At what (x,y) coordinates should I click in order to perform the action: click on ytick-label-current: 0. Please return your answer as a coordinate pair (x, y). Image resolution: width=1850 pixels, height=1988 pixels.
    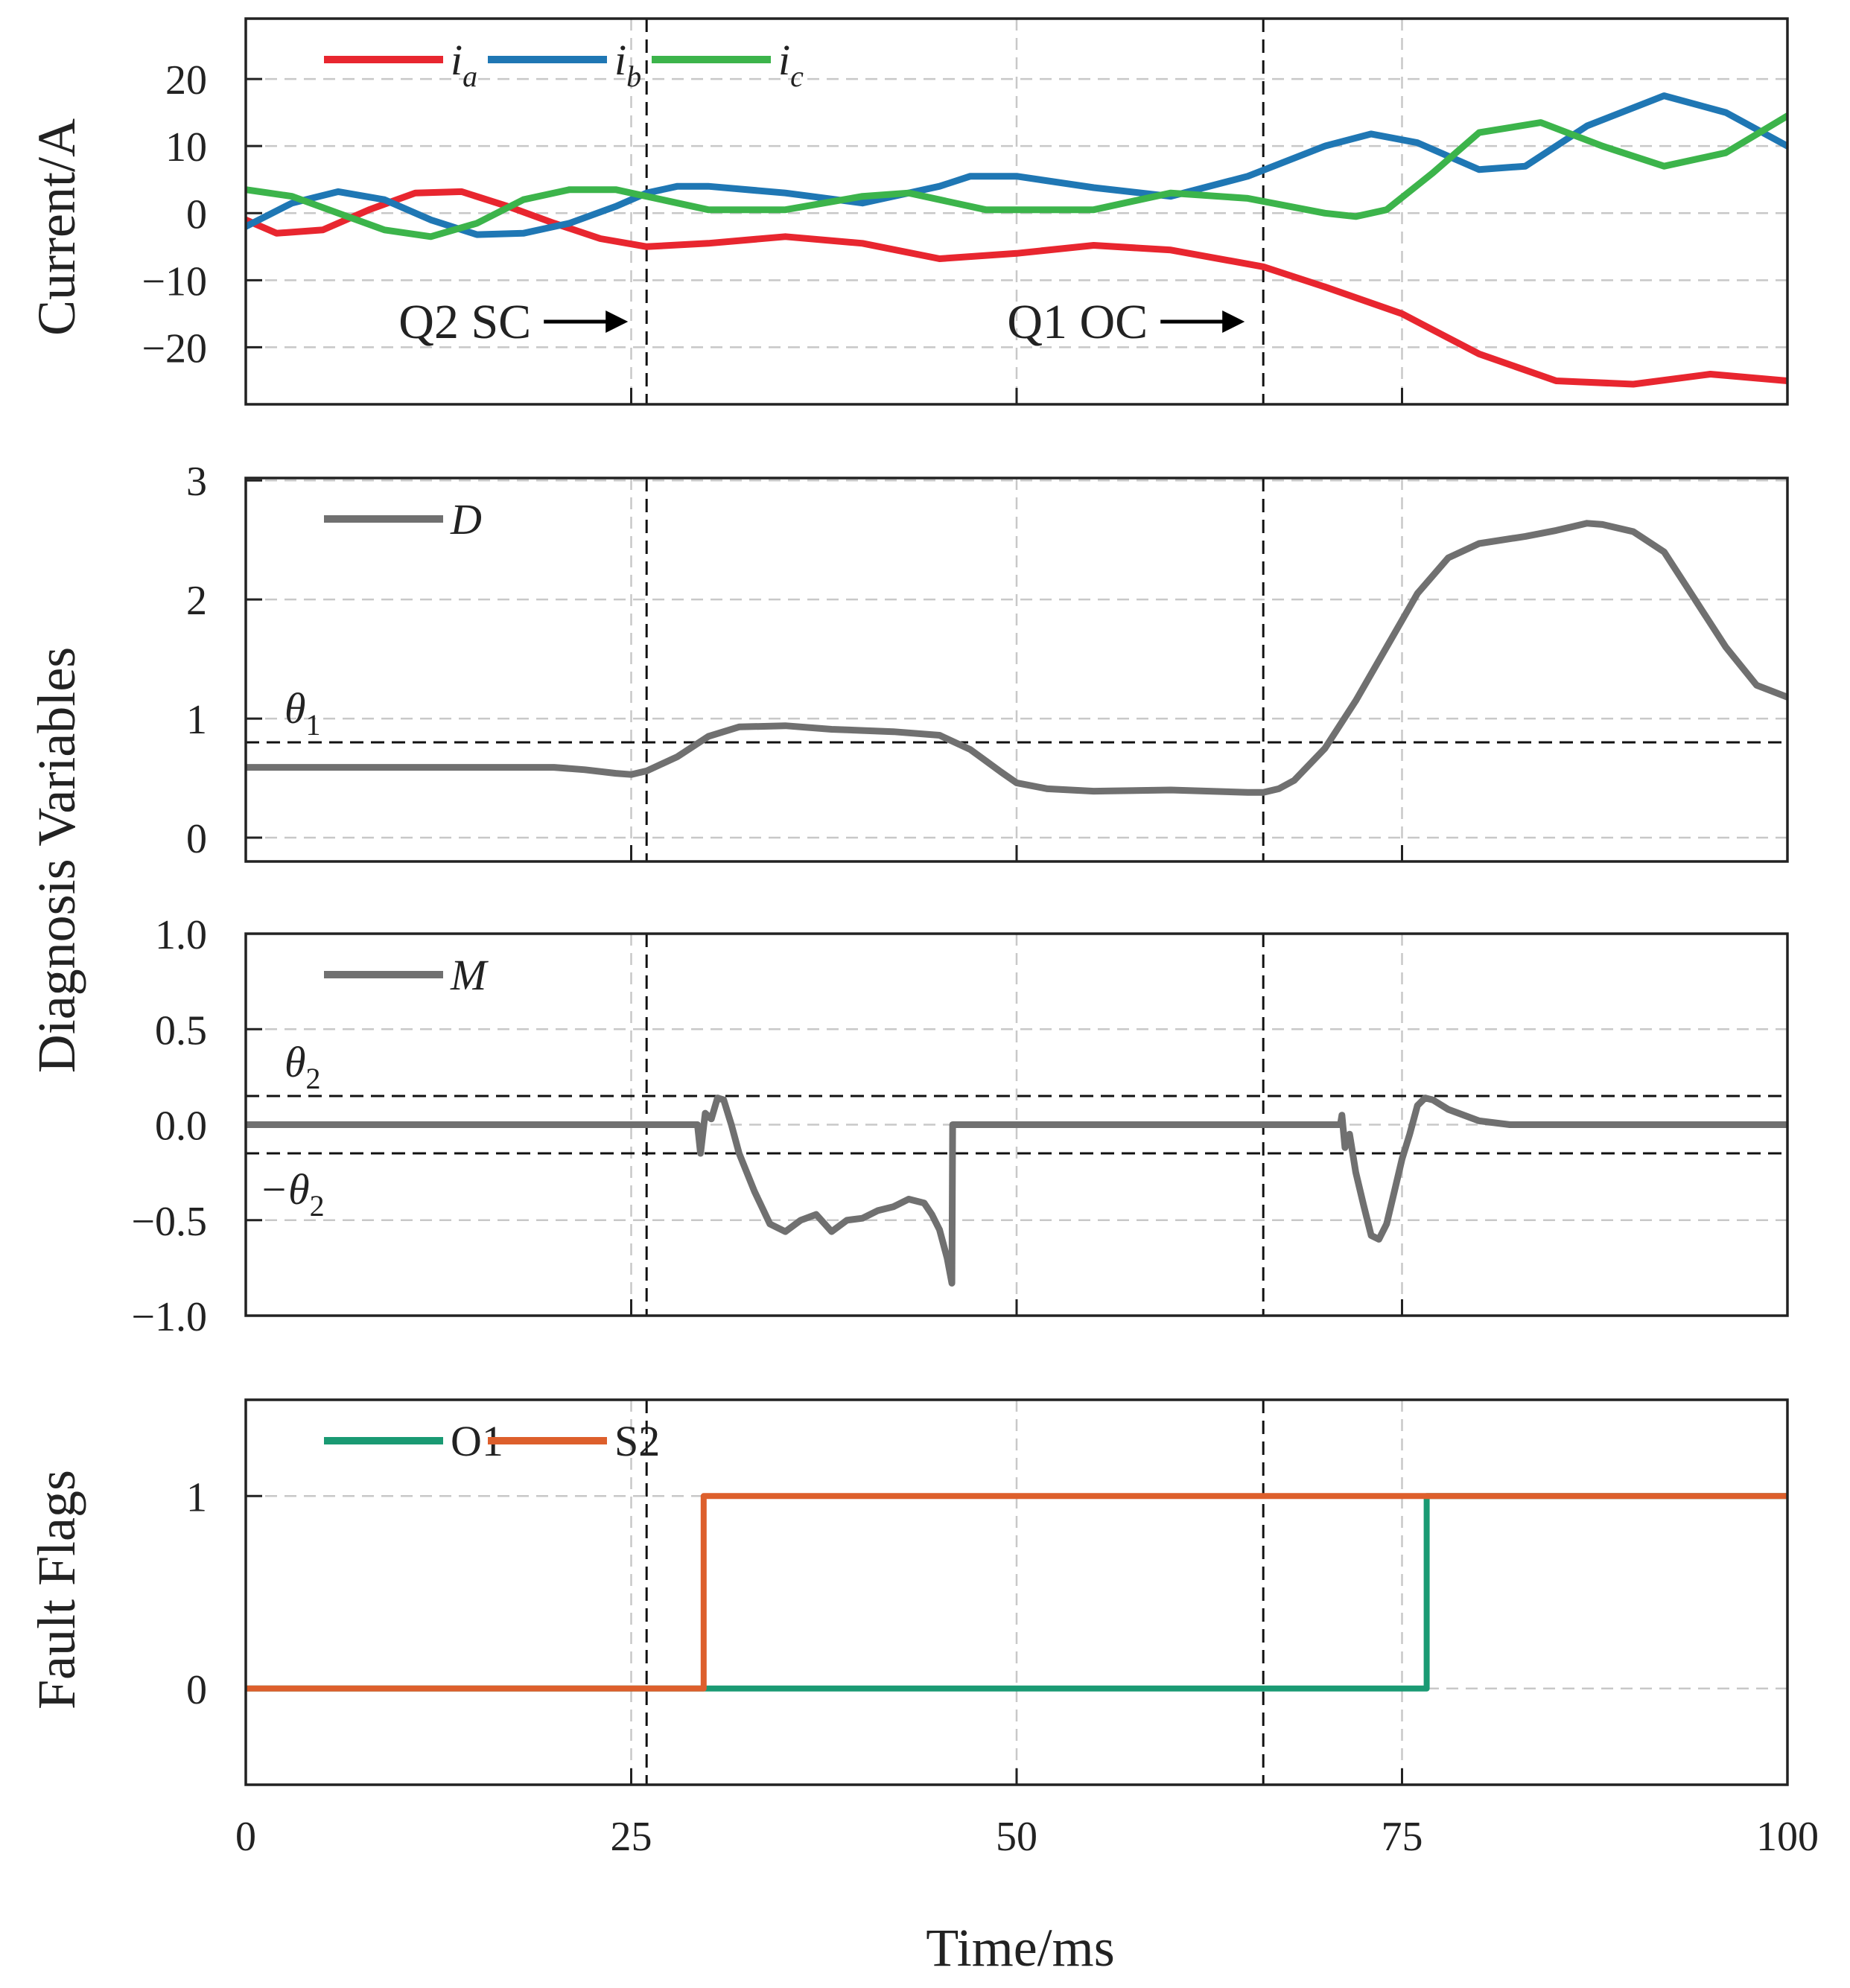
    Looking at the image, I should click on (196, 214).